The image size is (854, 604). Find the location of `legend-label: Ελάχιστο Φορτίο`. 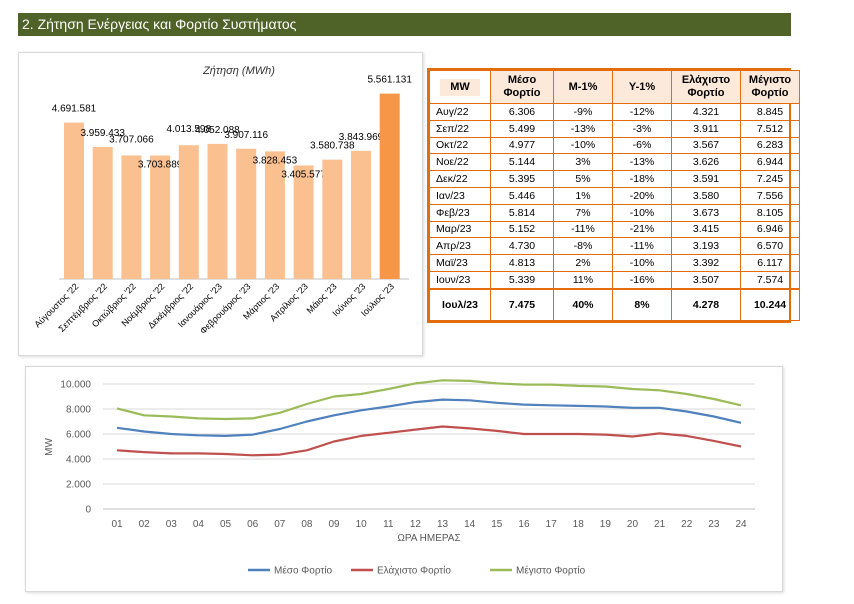

legend-label: Ελάχιστο Φορτίο is located at coordinates (414, 571).